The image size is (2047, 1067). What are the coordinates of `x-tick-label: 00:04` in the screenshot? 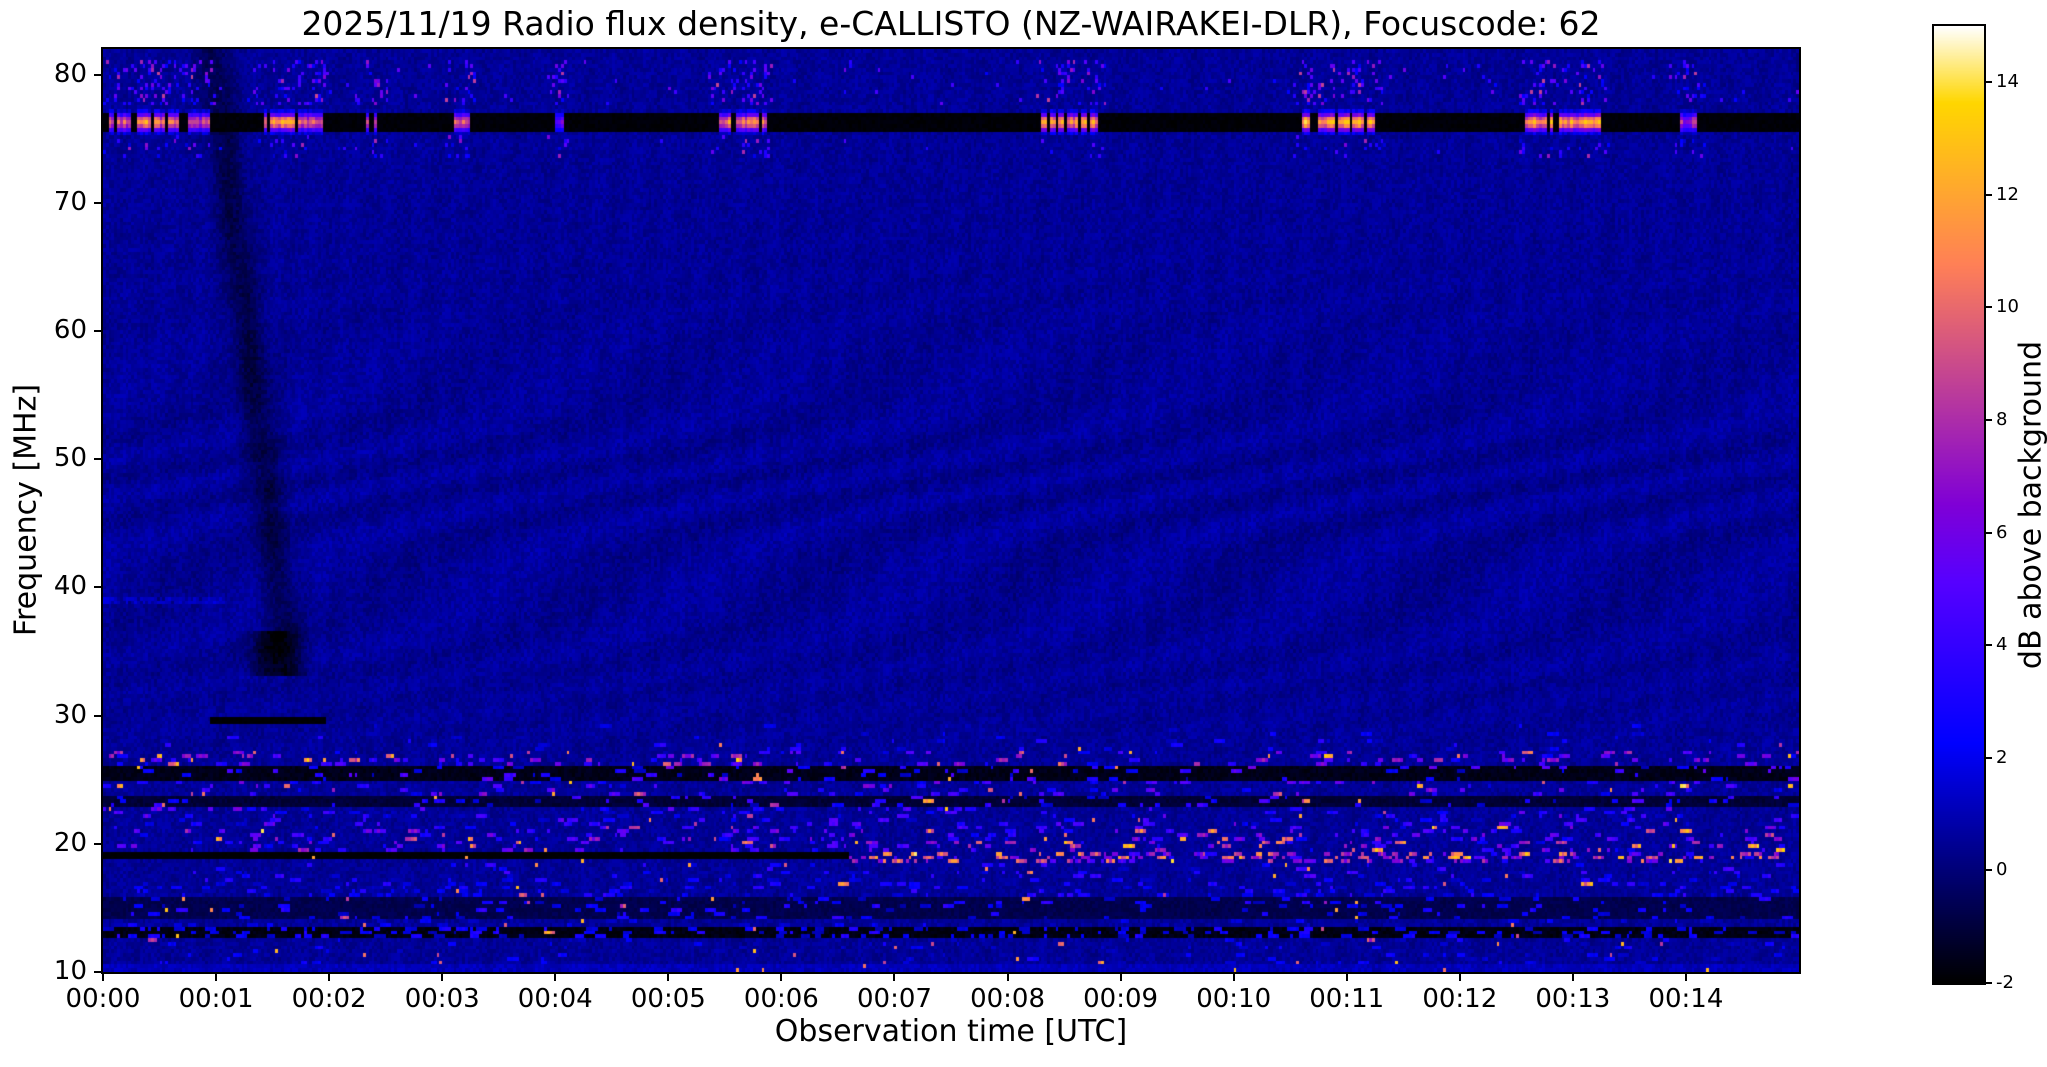 It's located at (555, 999).